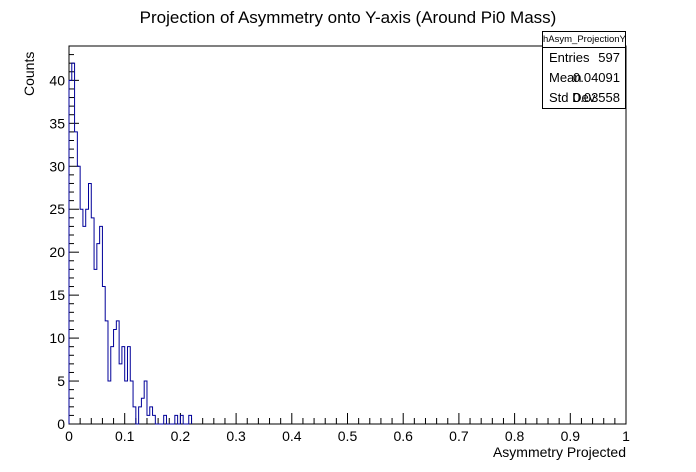  I want to click on y-tick-label: 25, so click(57, 209).